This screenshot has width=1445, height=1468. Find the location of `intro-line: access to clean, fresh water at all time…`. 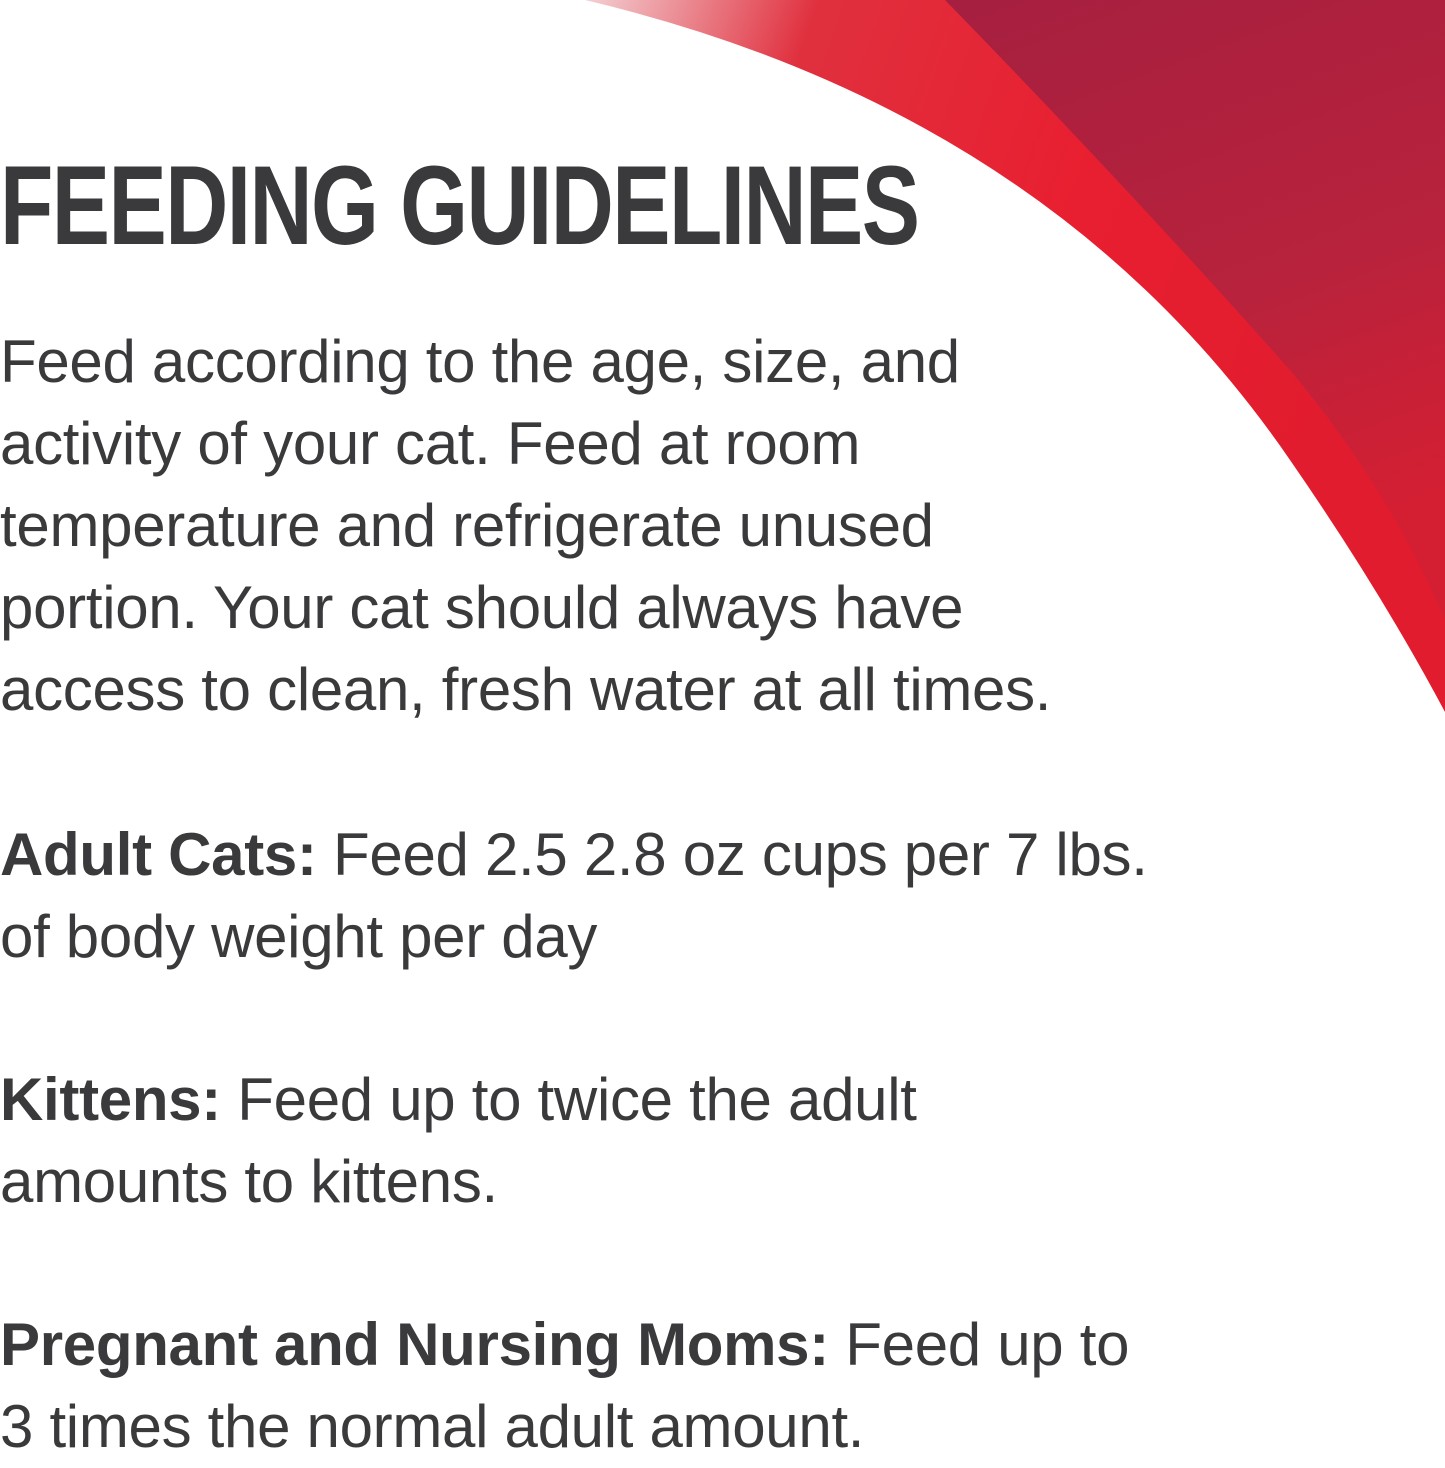

intro-line: access to clean, fresh water at all time… is located at coordinates (526, 689).